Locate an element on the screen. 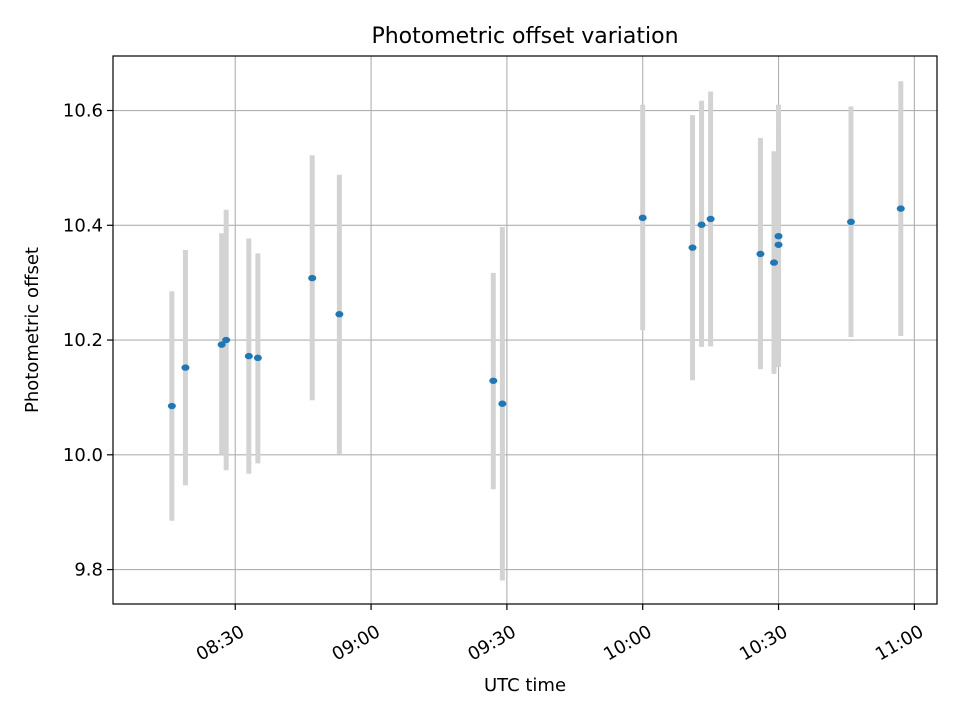  y-tick-label: 10.6 is located at coordinates (83, 111).